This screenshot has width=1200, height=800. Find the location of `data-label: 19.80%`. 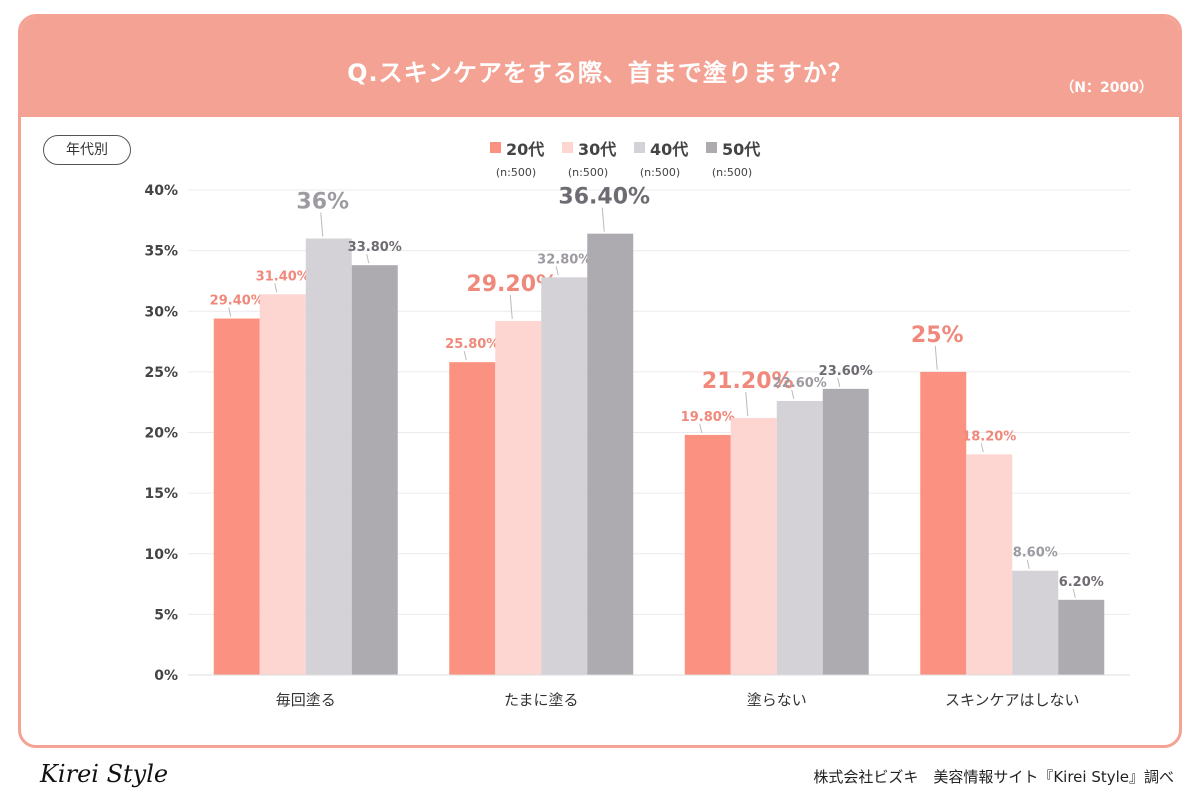

data-label: 19.80% is located at coordinates (708, 417).